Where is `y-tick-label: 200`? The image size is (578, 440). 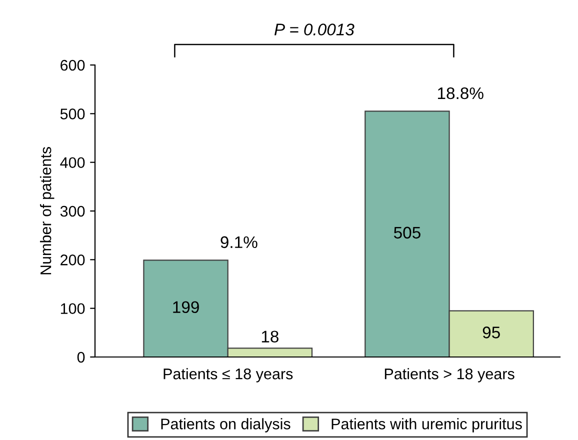
y-tick-label: 200 is located at coordinates (72, 260).